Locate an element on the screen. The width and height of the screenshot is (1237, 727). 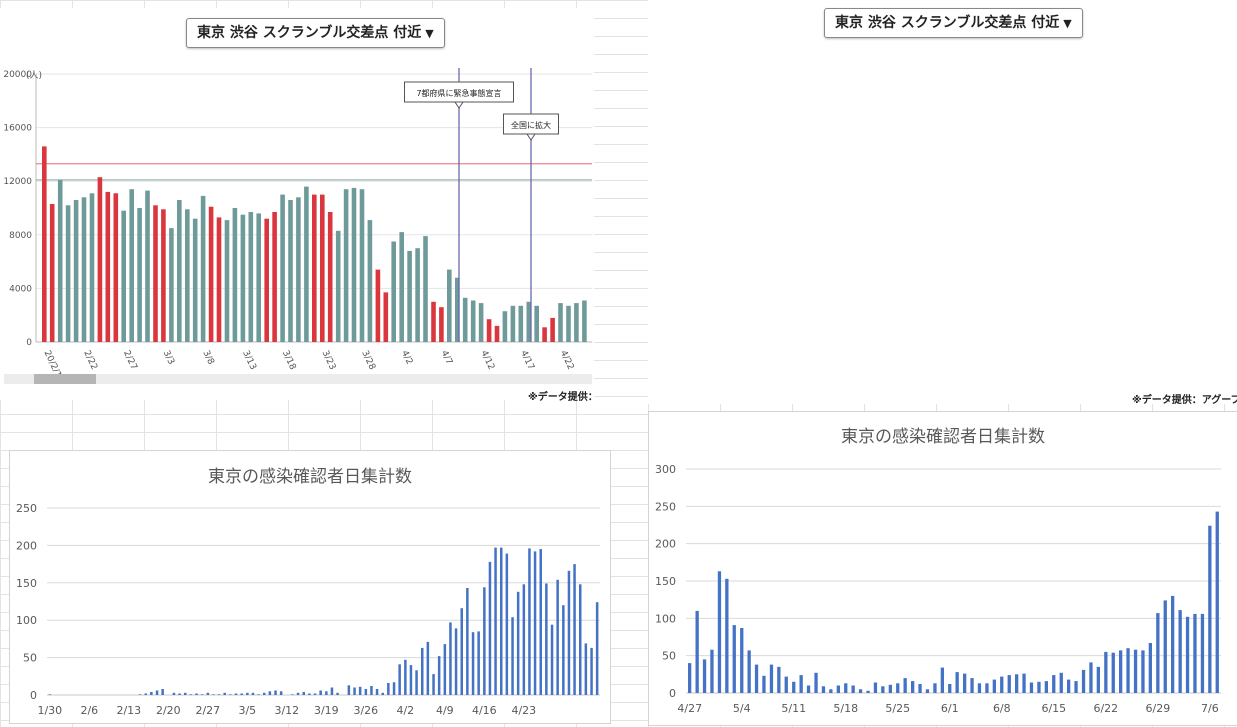
y-tick-label: 150 is located at coordinates (26, 583).